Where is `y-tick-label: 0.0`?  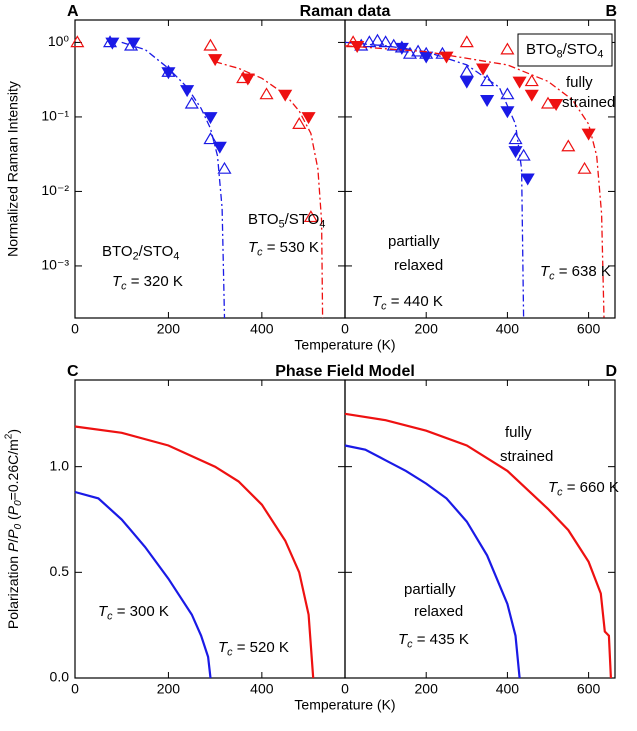
y-tick-label: 0.0 is located at coordinates (60, 677).